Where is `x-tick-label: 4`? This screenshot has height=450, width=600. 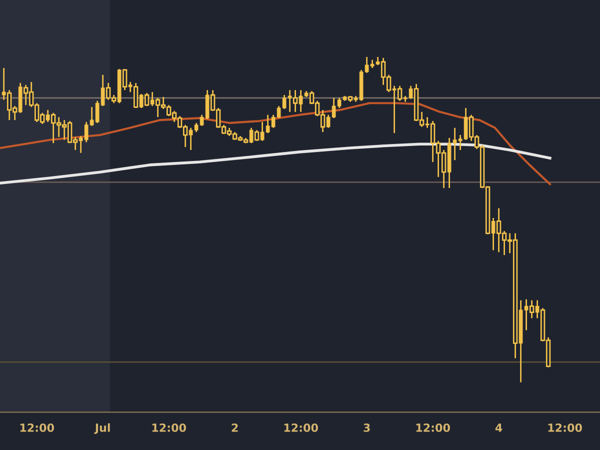
x-tick-label: 4 is located at coordinates (498, 428).